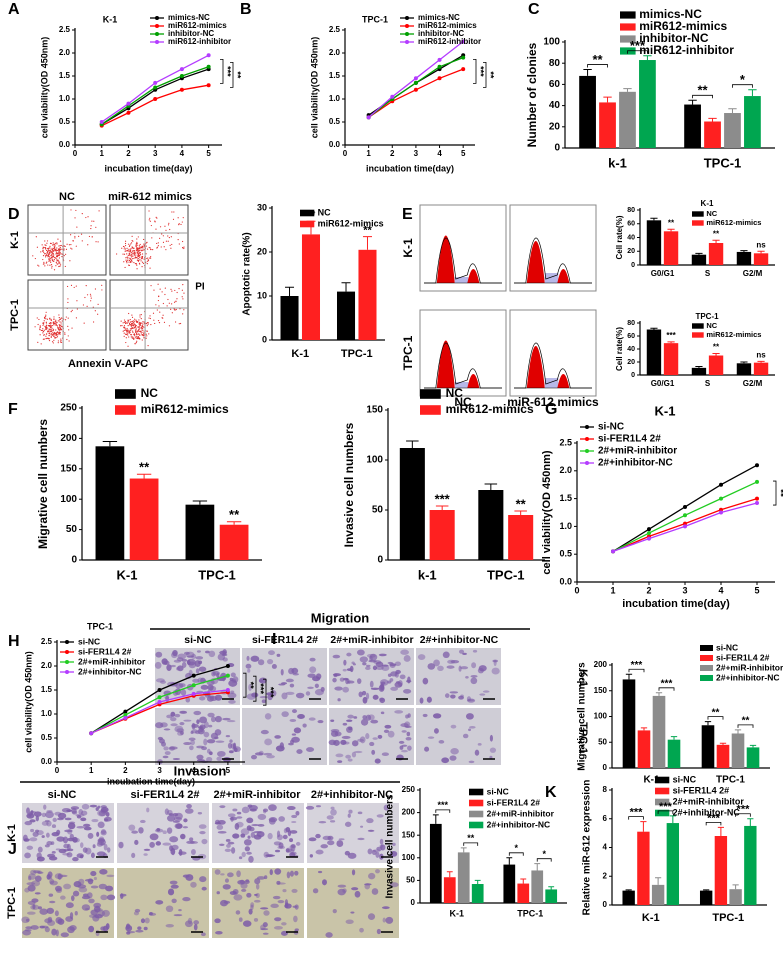  I want to click on column-label: si-FER1L4 2#, so click(285, 640).